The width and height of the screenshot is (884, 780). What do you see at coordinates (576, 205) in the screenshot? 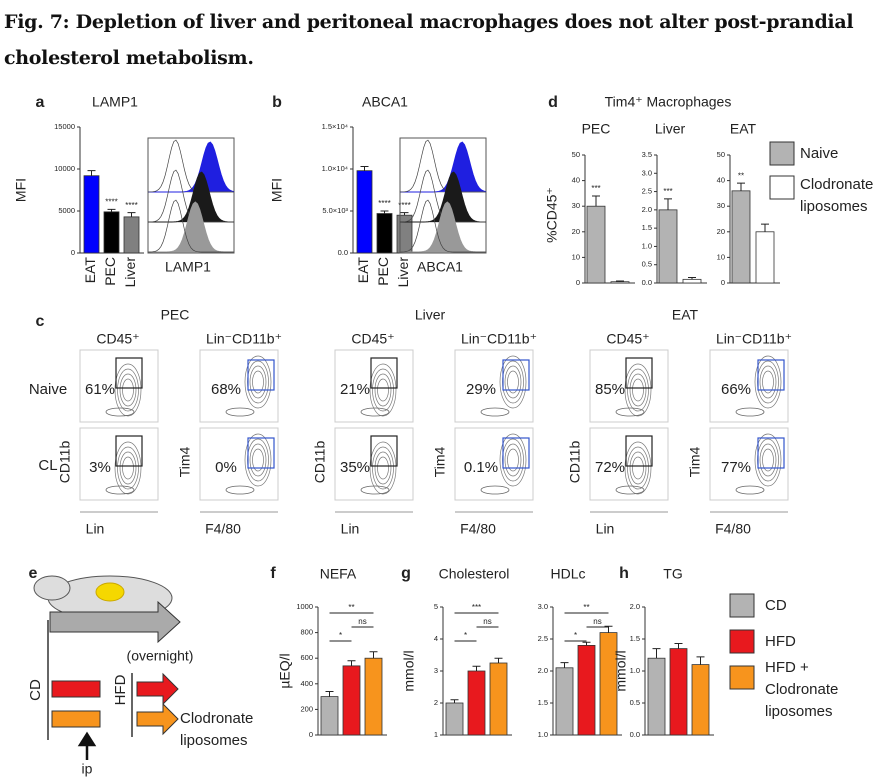
I see `y-tick-label: 30` at bounding box center [576, 205].